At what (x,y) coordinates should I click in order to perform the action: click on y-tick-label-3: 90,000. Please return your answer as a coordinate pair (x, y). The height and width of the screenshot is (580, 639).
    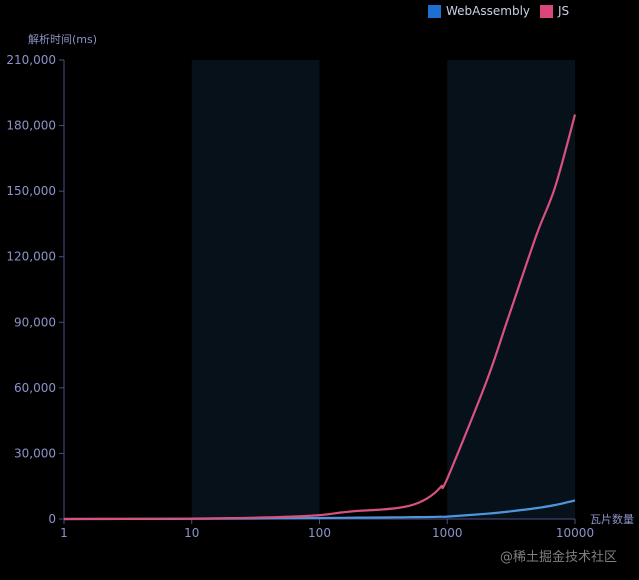
    Looking at the image, I should click on (35, 322).